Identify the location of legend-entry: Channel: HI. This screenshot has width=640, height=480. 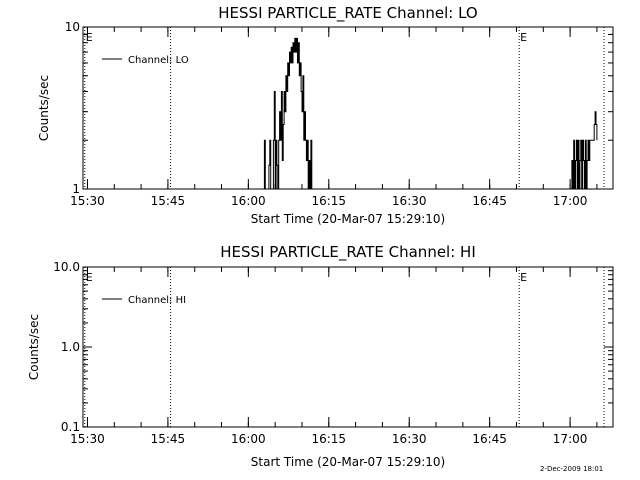
(157, 300).